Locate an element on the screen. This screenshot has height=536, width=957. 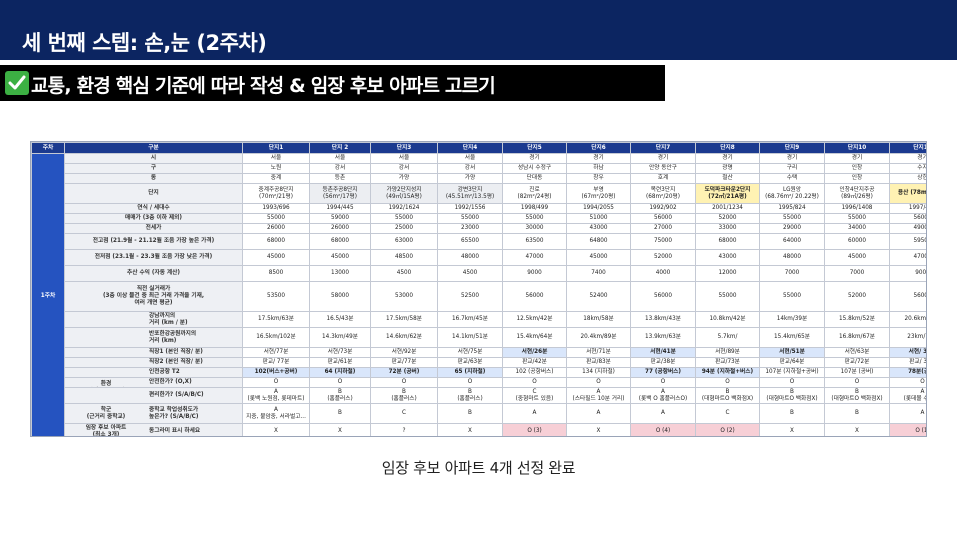
cell-pick-5-text: O (3) is located at coordinates (534, 431).